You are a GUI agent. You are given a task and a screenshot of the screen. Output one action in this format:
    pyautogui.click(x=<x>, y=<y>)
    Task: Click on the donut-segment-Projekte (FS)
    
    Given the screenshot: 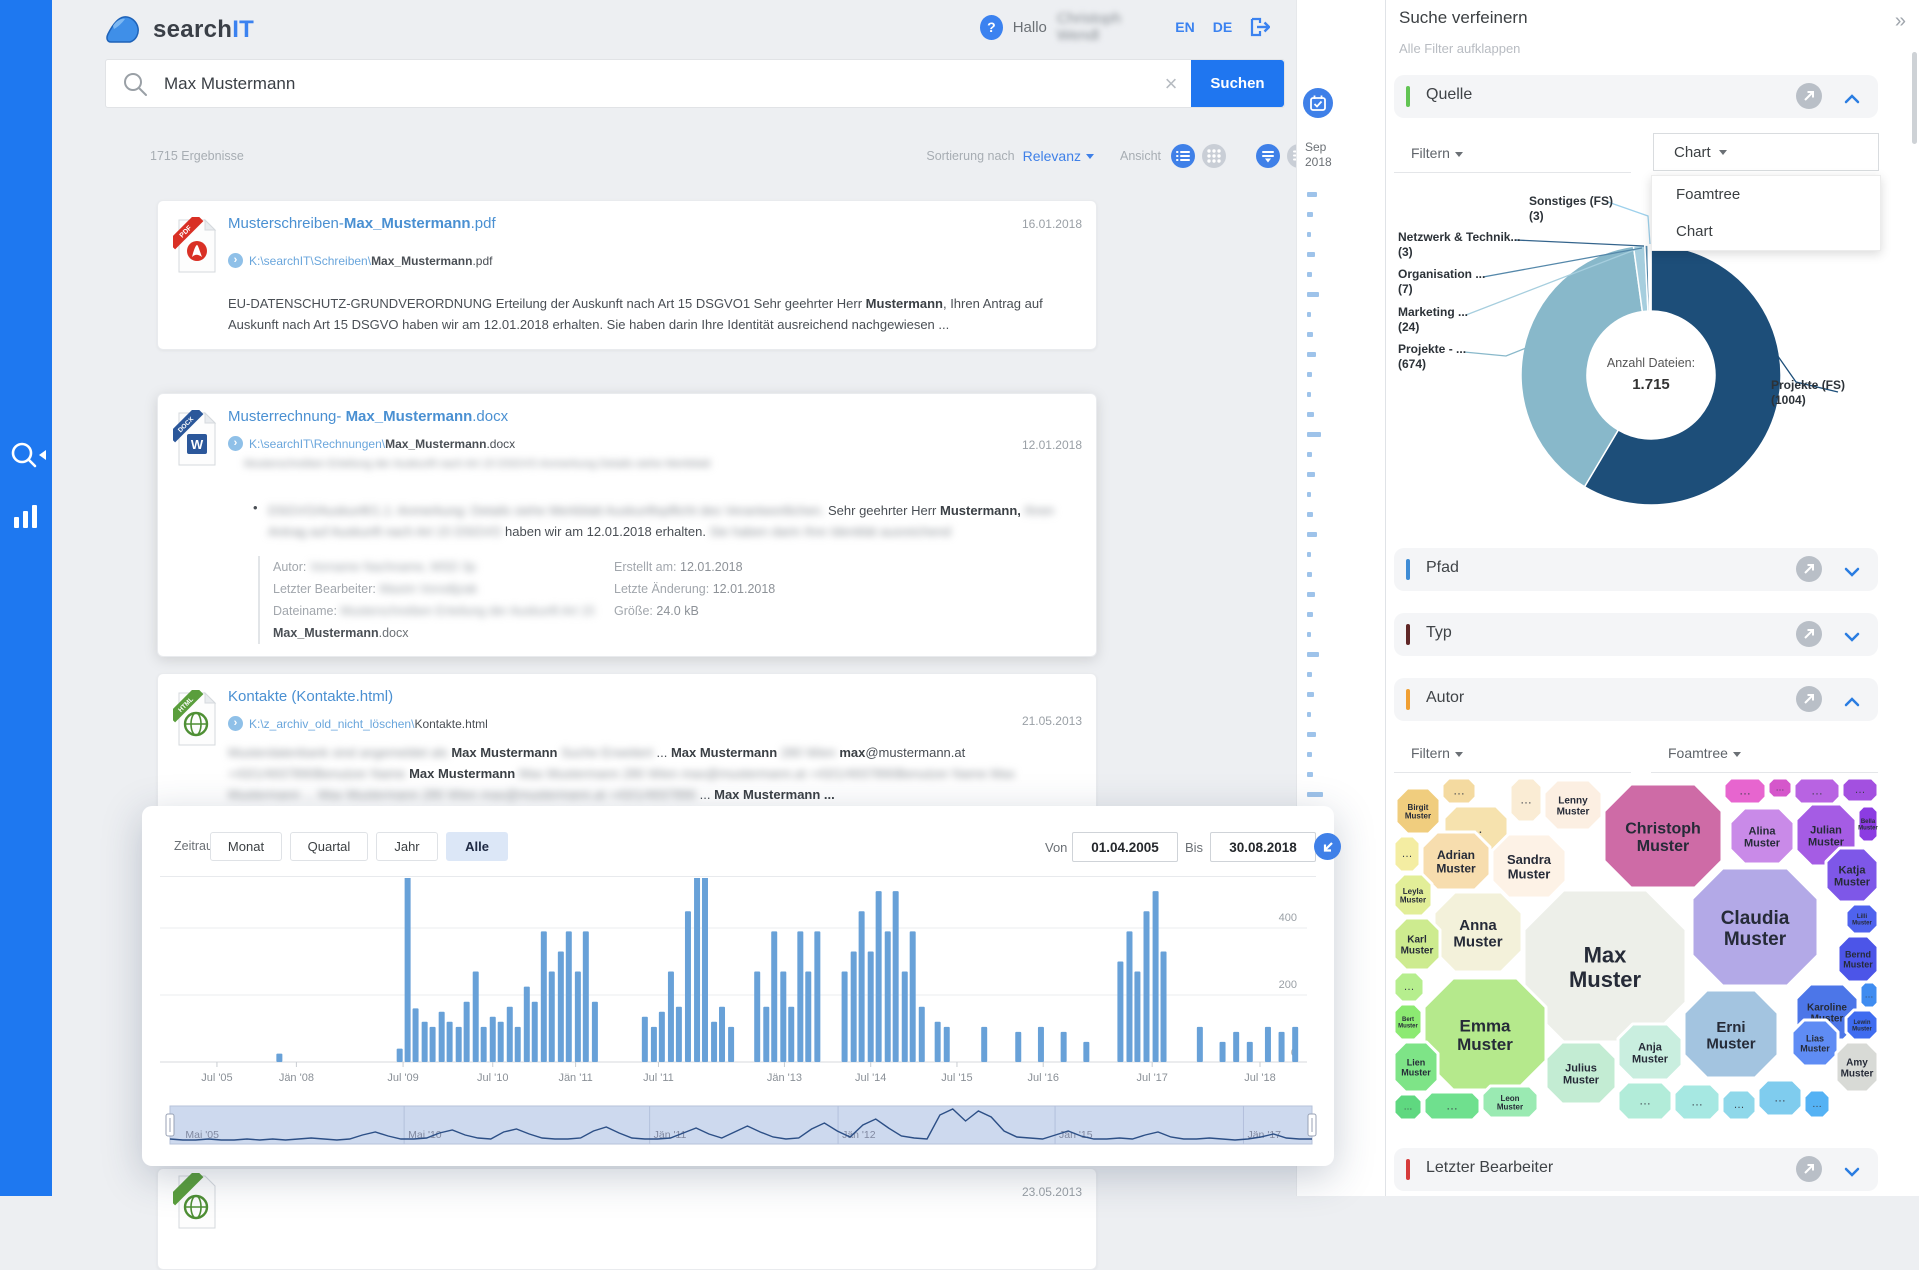 What is the action you would take?
    pyautogui.click(x=1682, y=375)
    